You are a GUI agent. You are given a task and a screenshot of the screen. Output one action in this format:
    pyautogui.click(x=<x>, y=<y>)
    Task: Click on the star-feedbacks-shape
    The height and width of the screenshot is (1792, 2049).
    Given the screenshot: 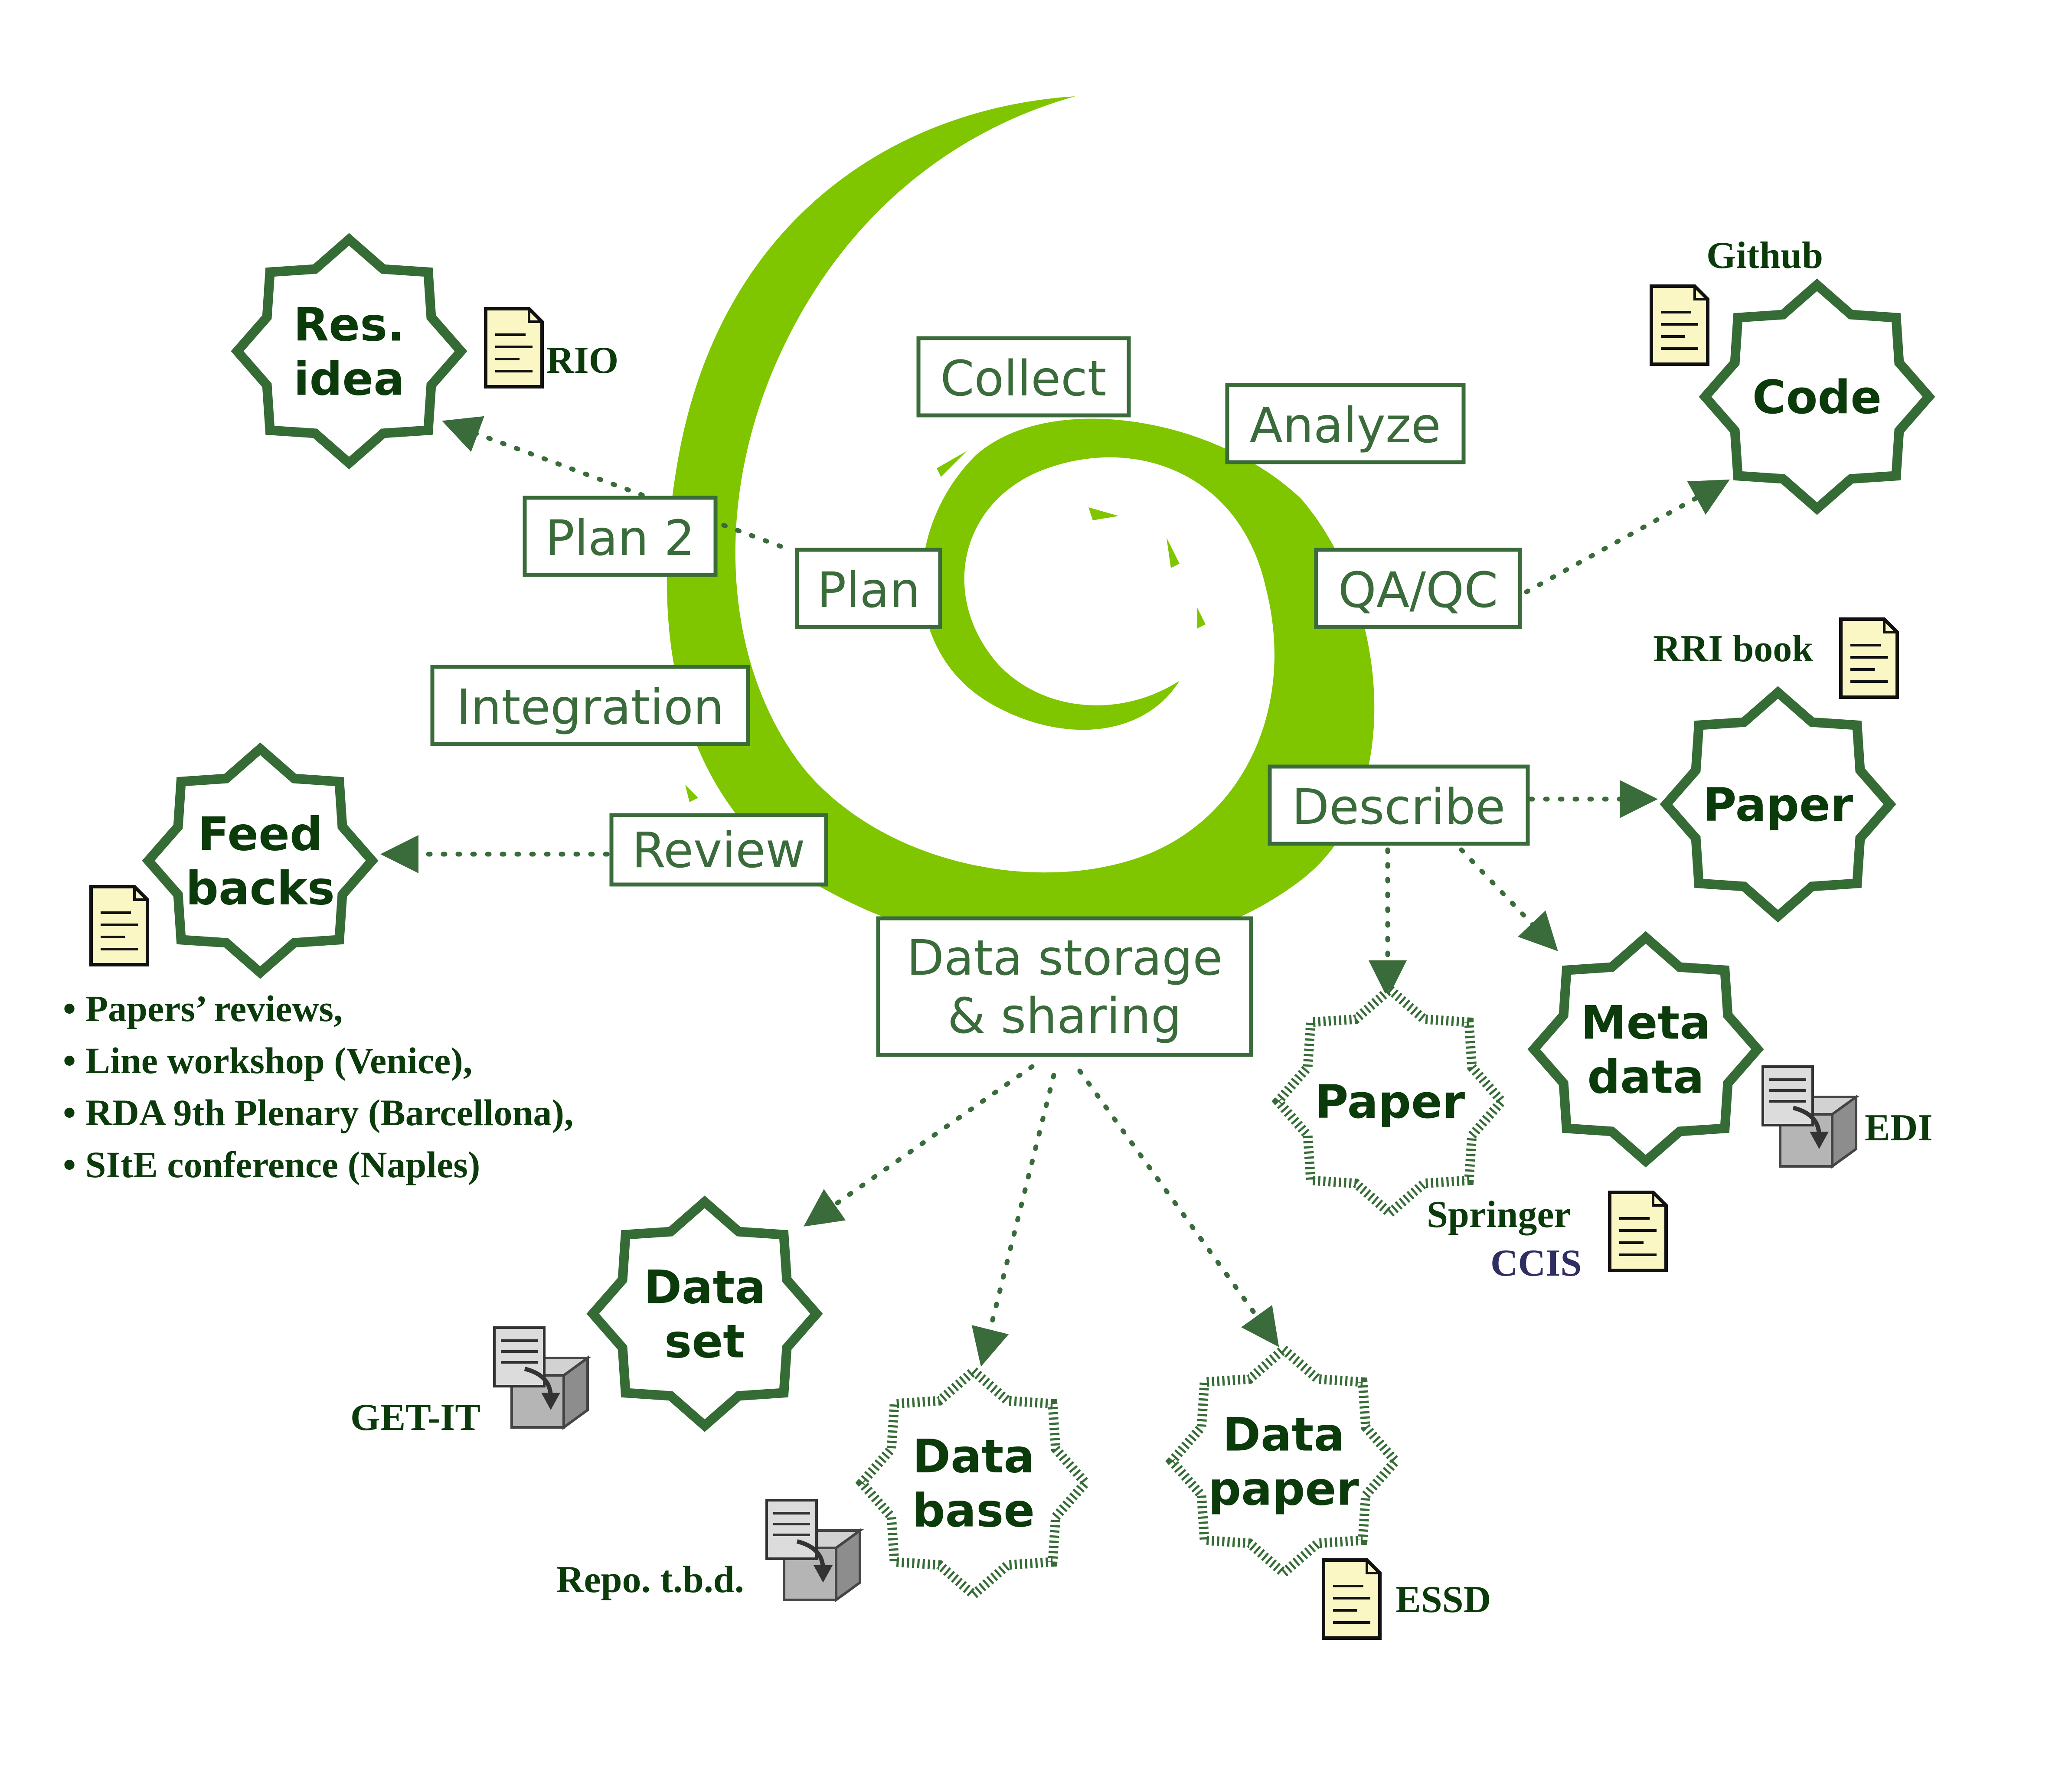 What is the action you would take?
    pyautogui.click(x=260, y=861)
    